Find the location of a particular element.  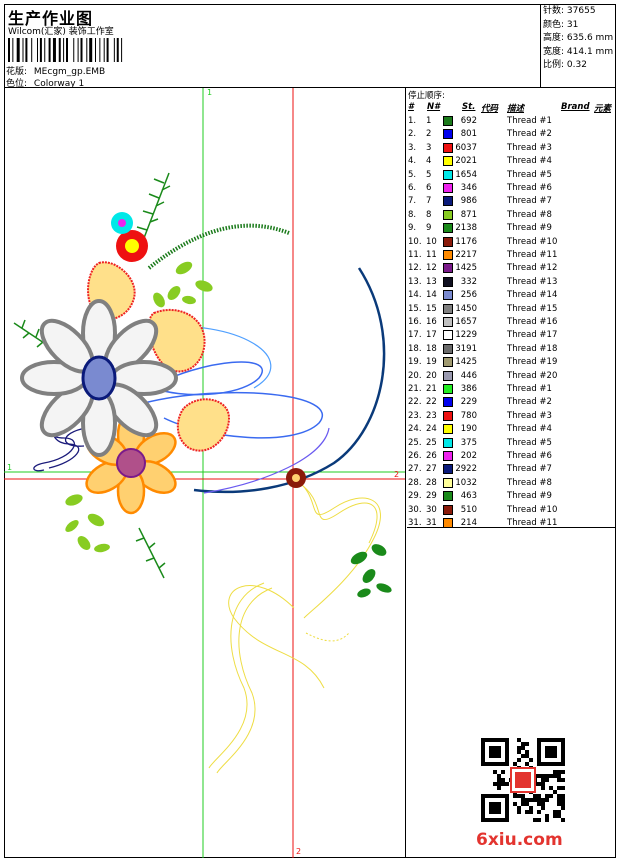

row-description: Thread #6 is located at coordinates (529, 188).